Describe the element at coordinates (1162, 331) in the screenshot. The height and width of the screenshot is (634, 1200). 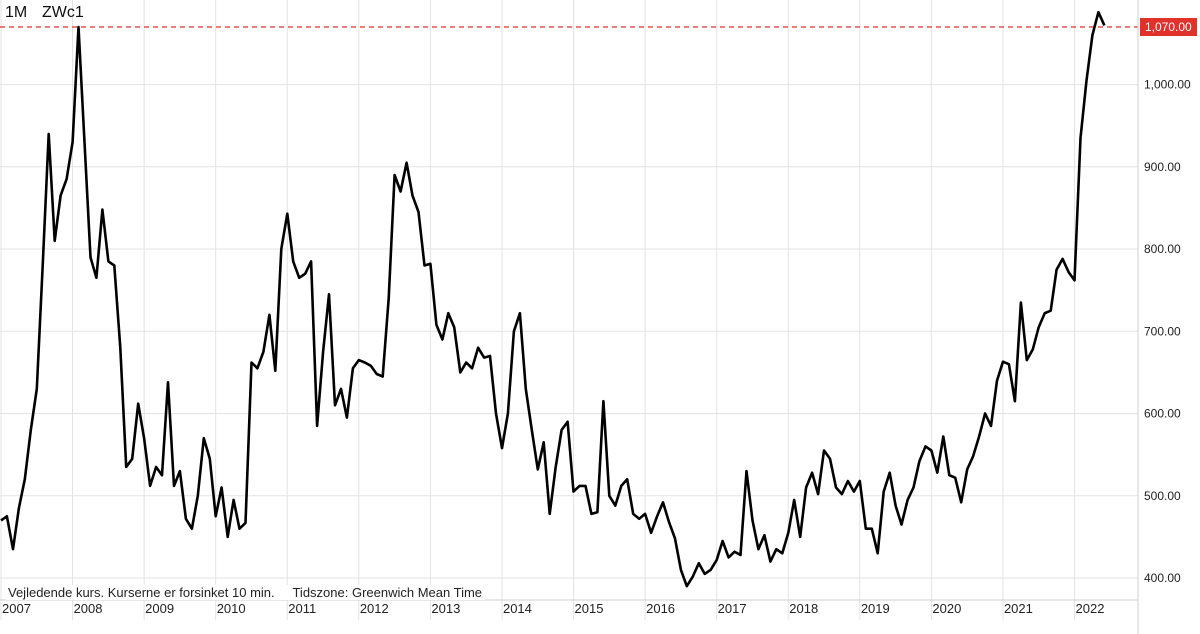
I see `y-tick-label: 700.00` at that location.